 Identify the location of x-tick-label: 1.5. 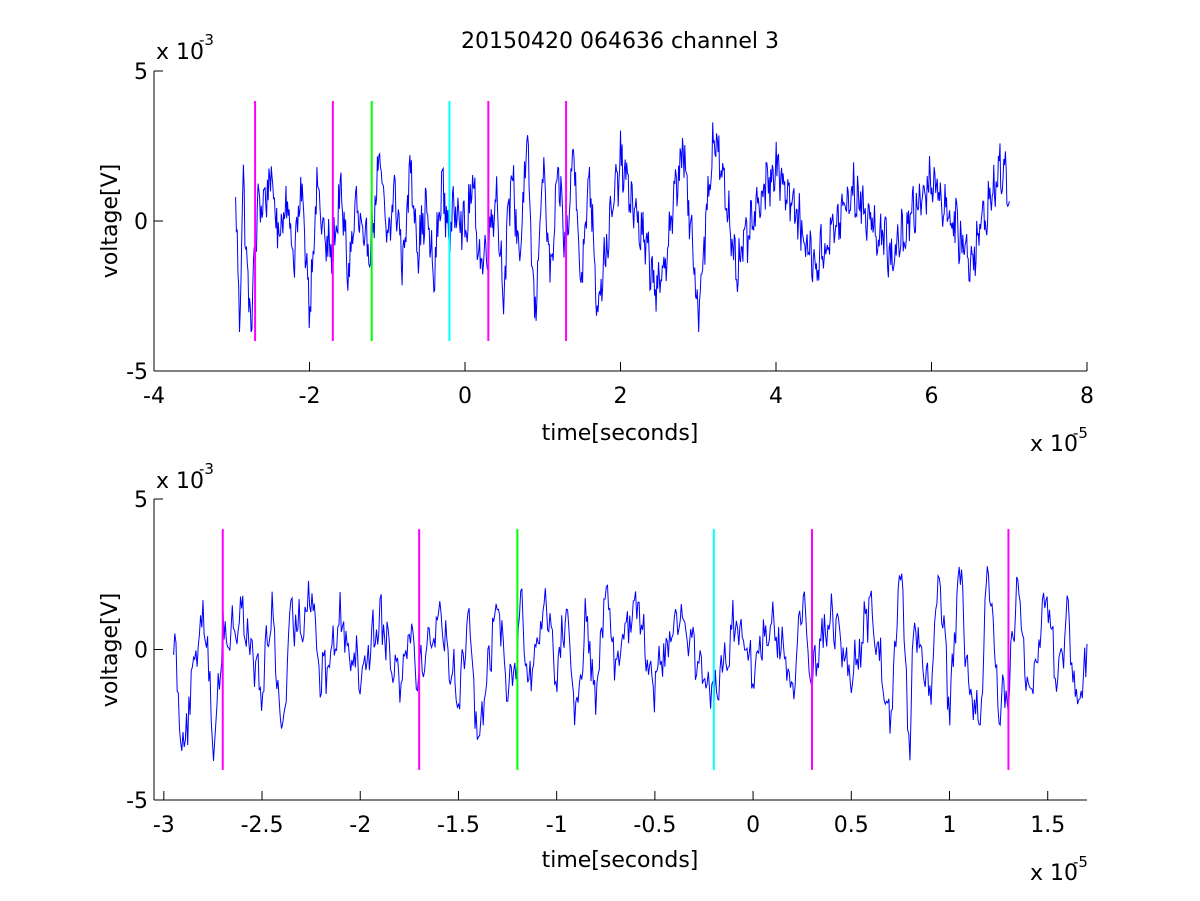
(1047, 825).